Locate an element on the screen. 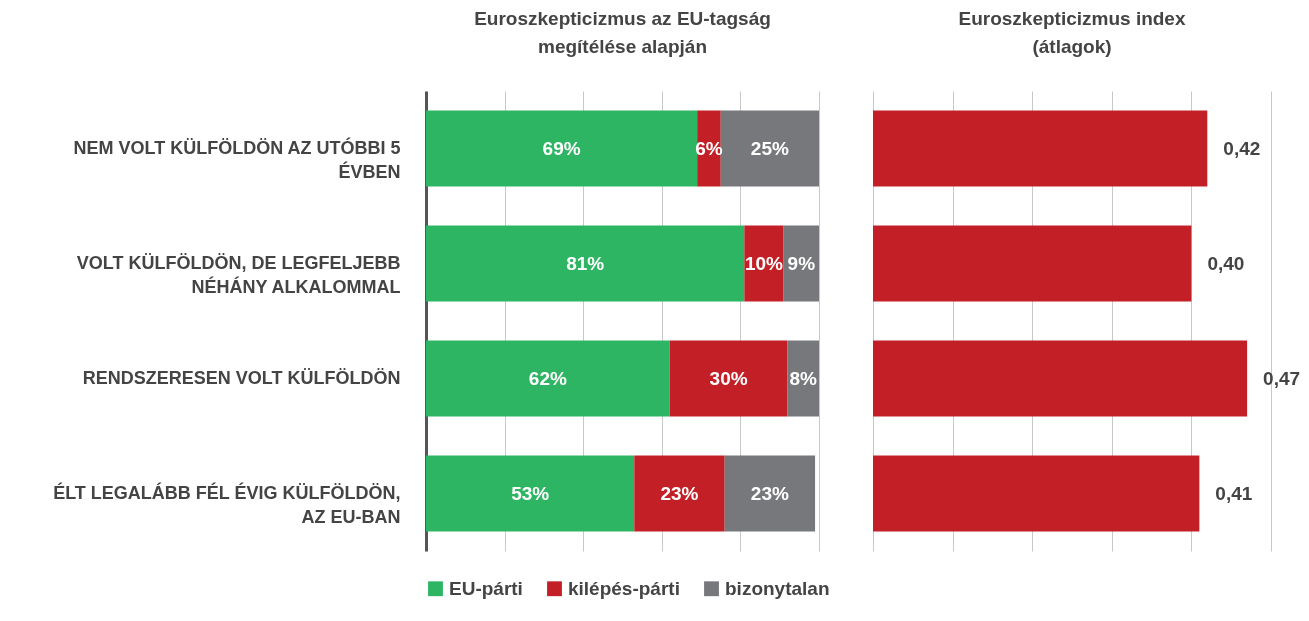  chart-title: Euroszkepticizmus az EU-tagság megítélése alapján is located at coordinates (622, 32).